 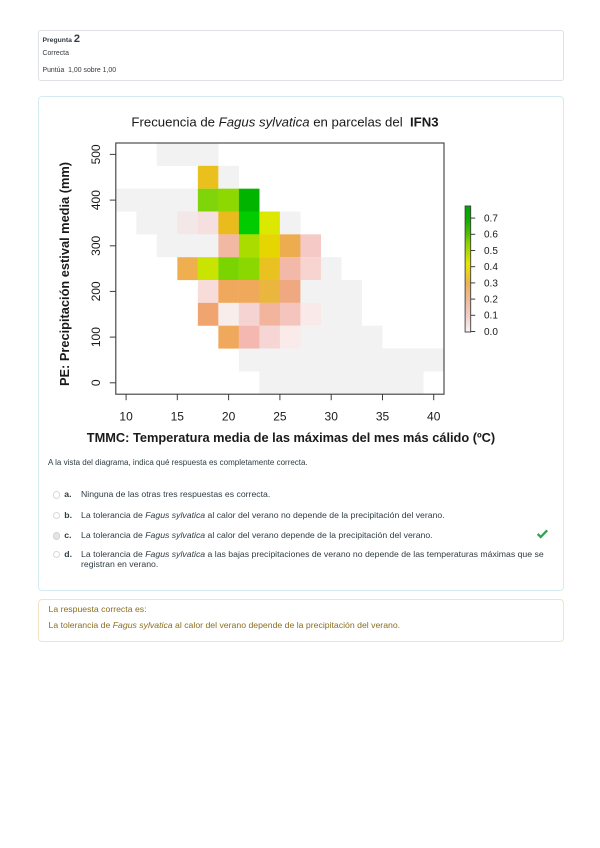 I want to click on svg-text: 30, so click(x=332, y=416).